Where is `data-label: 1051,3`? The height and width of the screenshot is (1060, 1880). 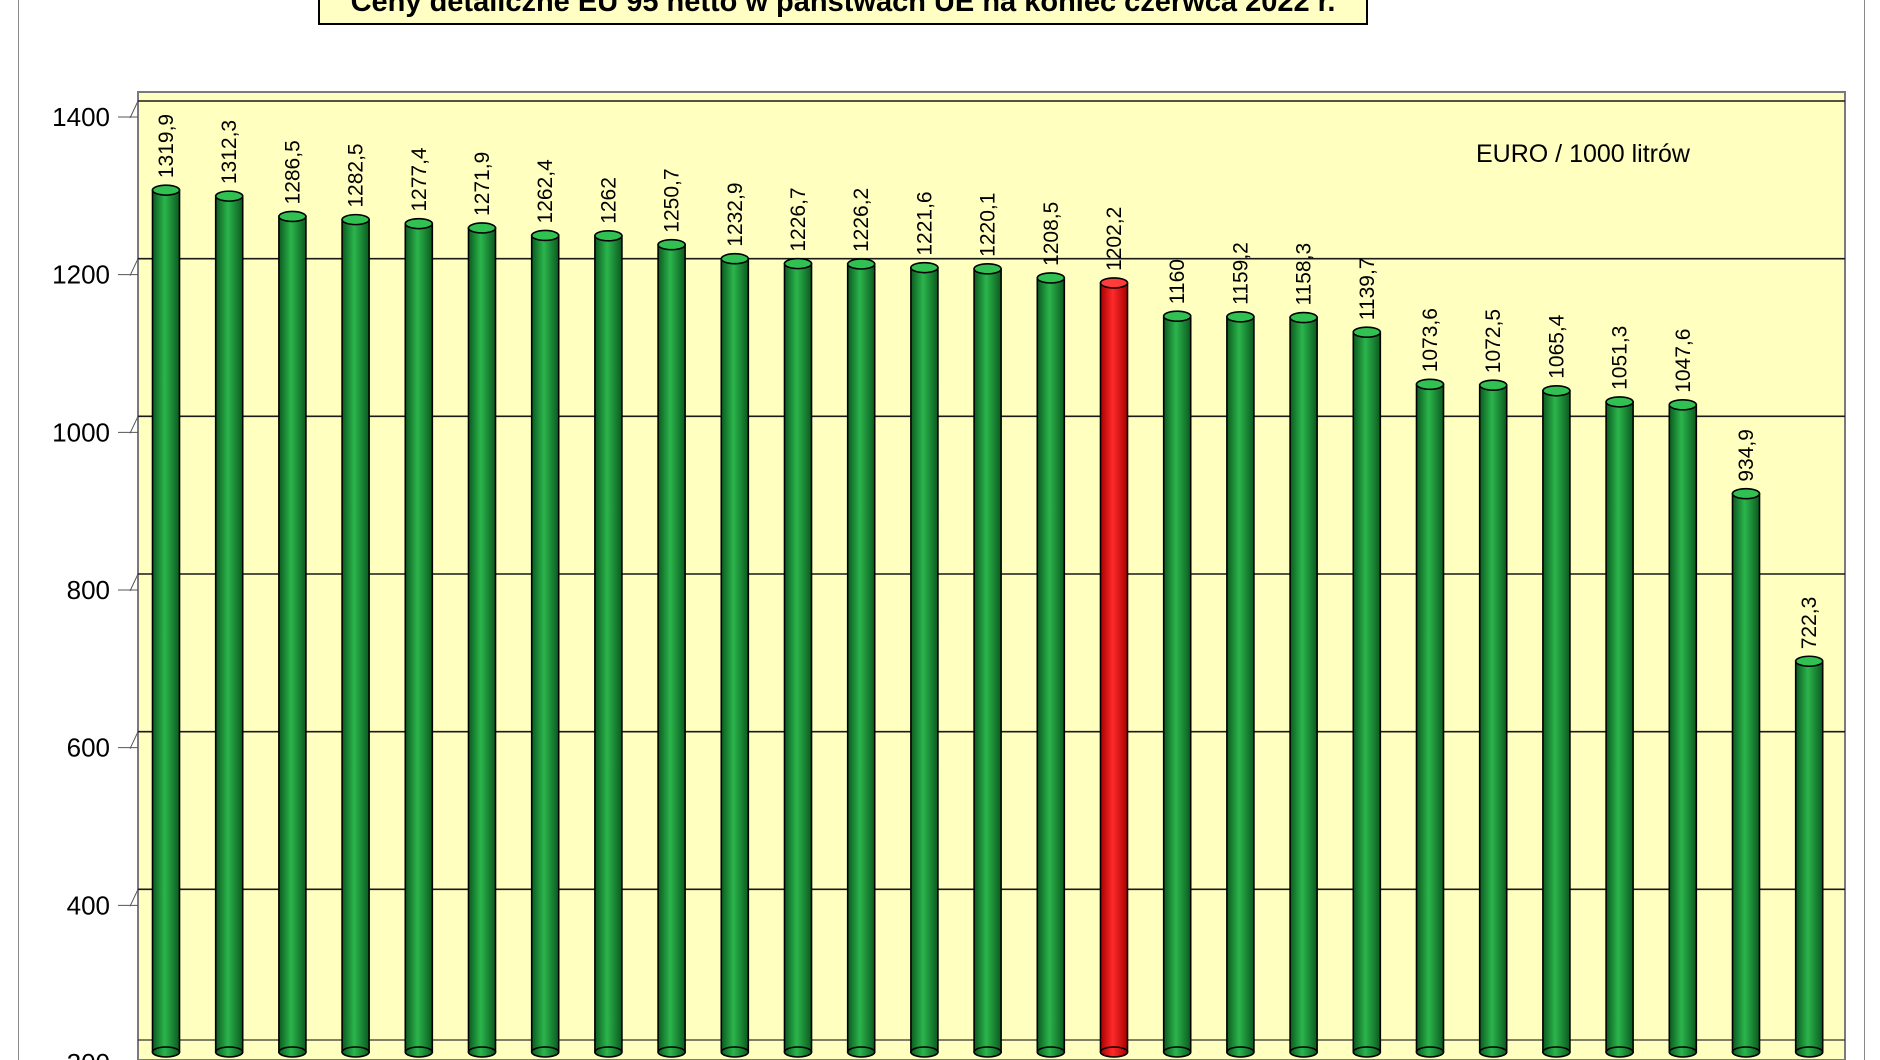
data-label: 1051,3 is located at coordinates (1620, 358).